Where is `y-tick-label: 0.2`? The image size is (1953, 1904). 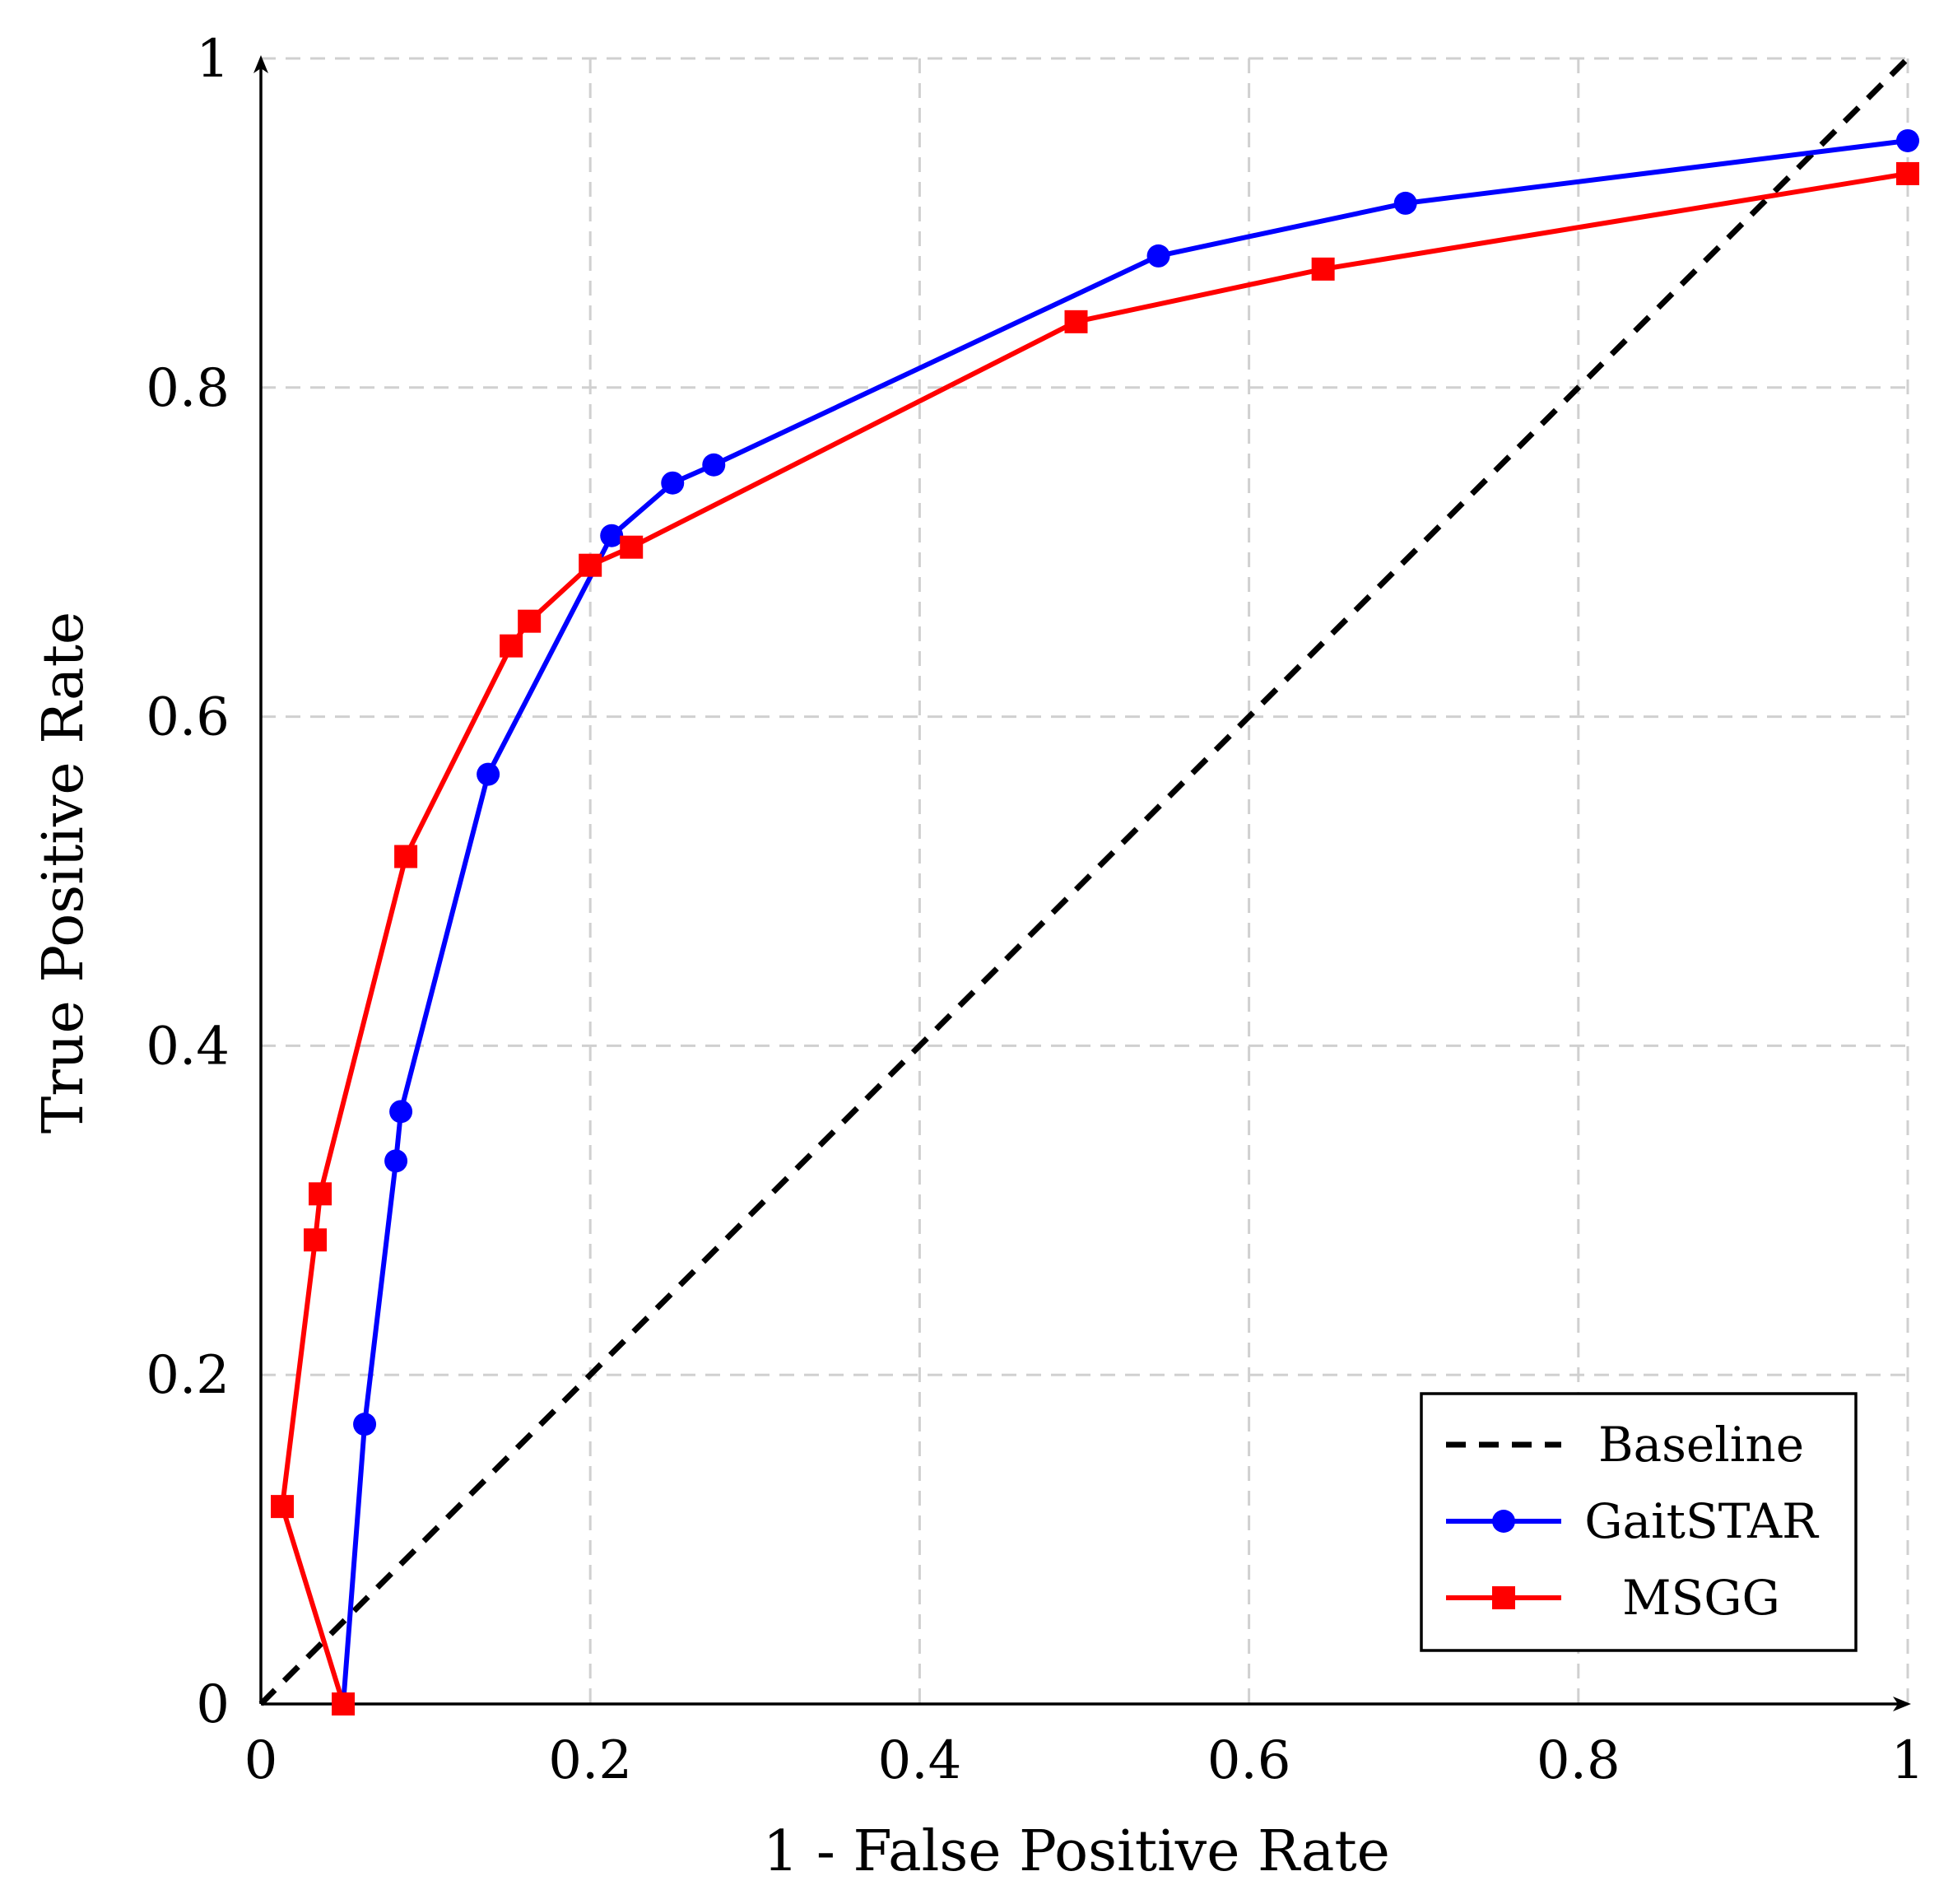 y-tick-label: 0.2 is located at coordinates (188, 1375).